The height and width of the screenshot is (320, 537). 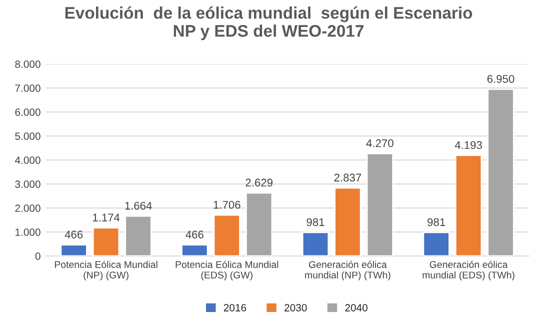 What do you see at coordinates (27, 208) in the screenshot?
I see `y-tick-label: 2.000` at bounding box center [27, 208].